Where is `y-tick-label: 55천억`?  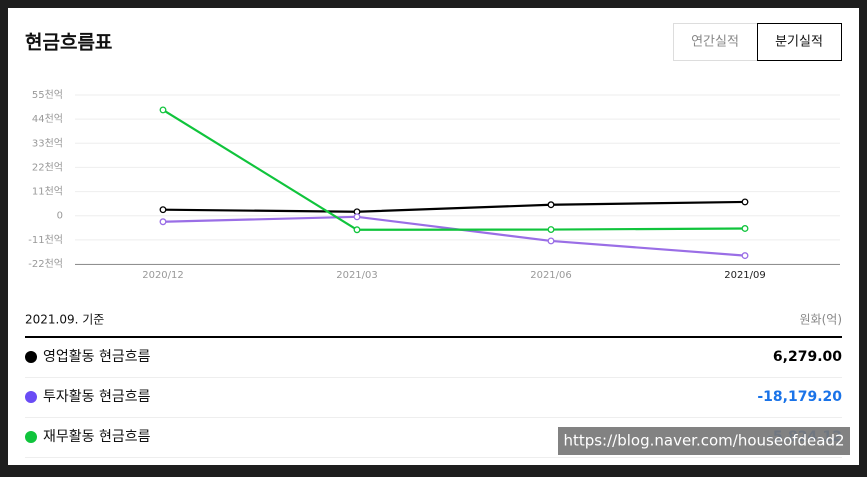 y-tick-label: 55천억 is located at coordinates (47, 95).